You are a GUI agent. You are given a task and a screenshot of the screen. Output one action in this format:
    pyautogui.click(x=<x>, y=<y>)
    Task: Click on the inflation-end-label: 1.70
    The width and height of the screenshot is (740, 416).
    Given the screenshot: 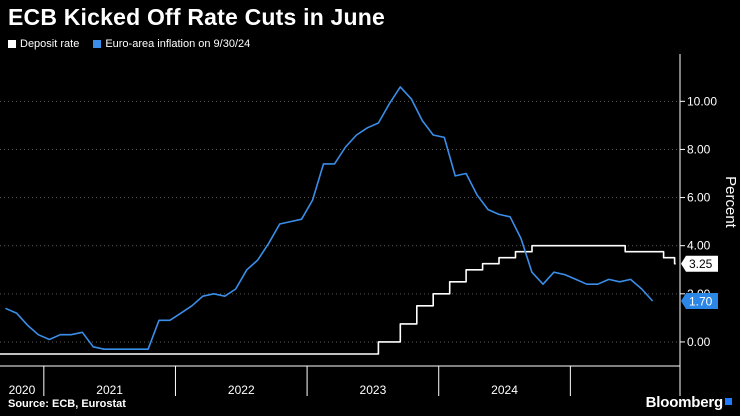 What is the action you would take?
    pyautogui.click(x=701, y=302)
    